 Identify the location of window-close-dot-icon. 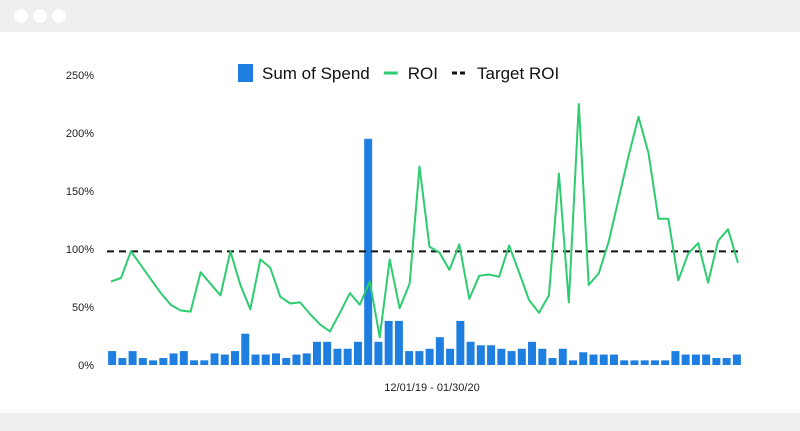
(21, 16).